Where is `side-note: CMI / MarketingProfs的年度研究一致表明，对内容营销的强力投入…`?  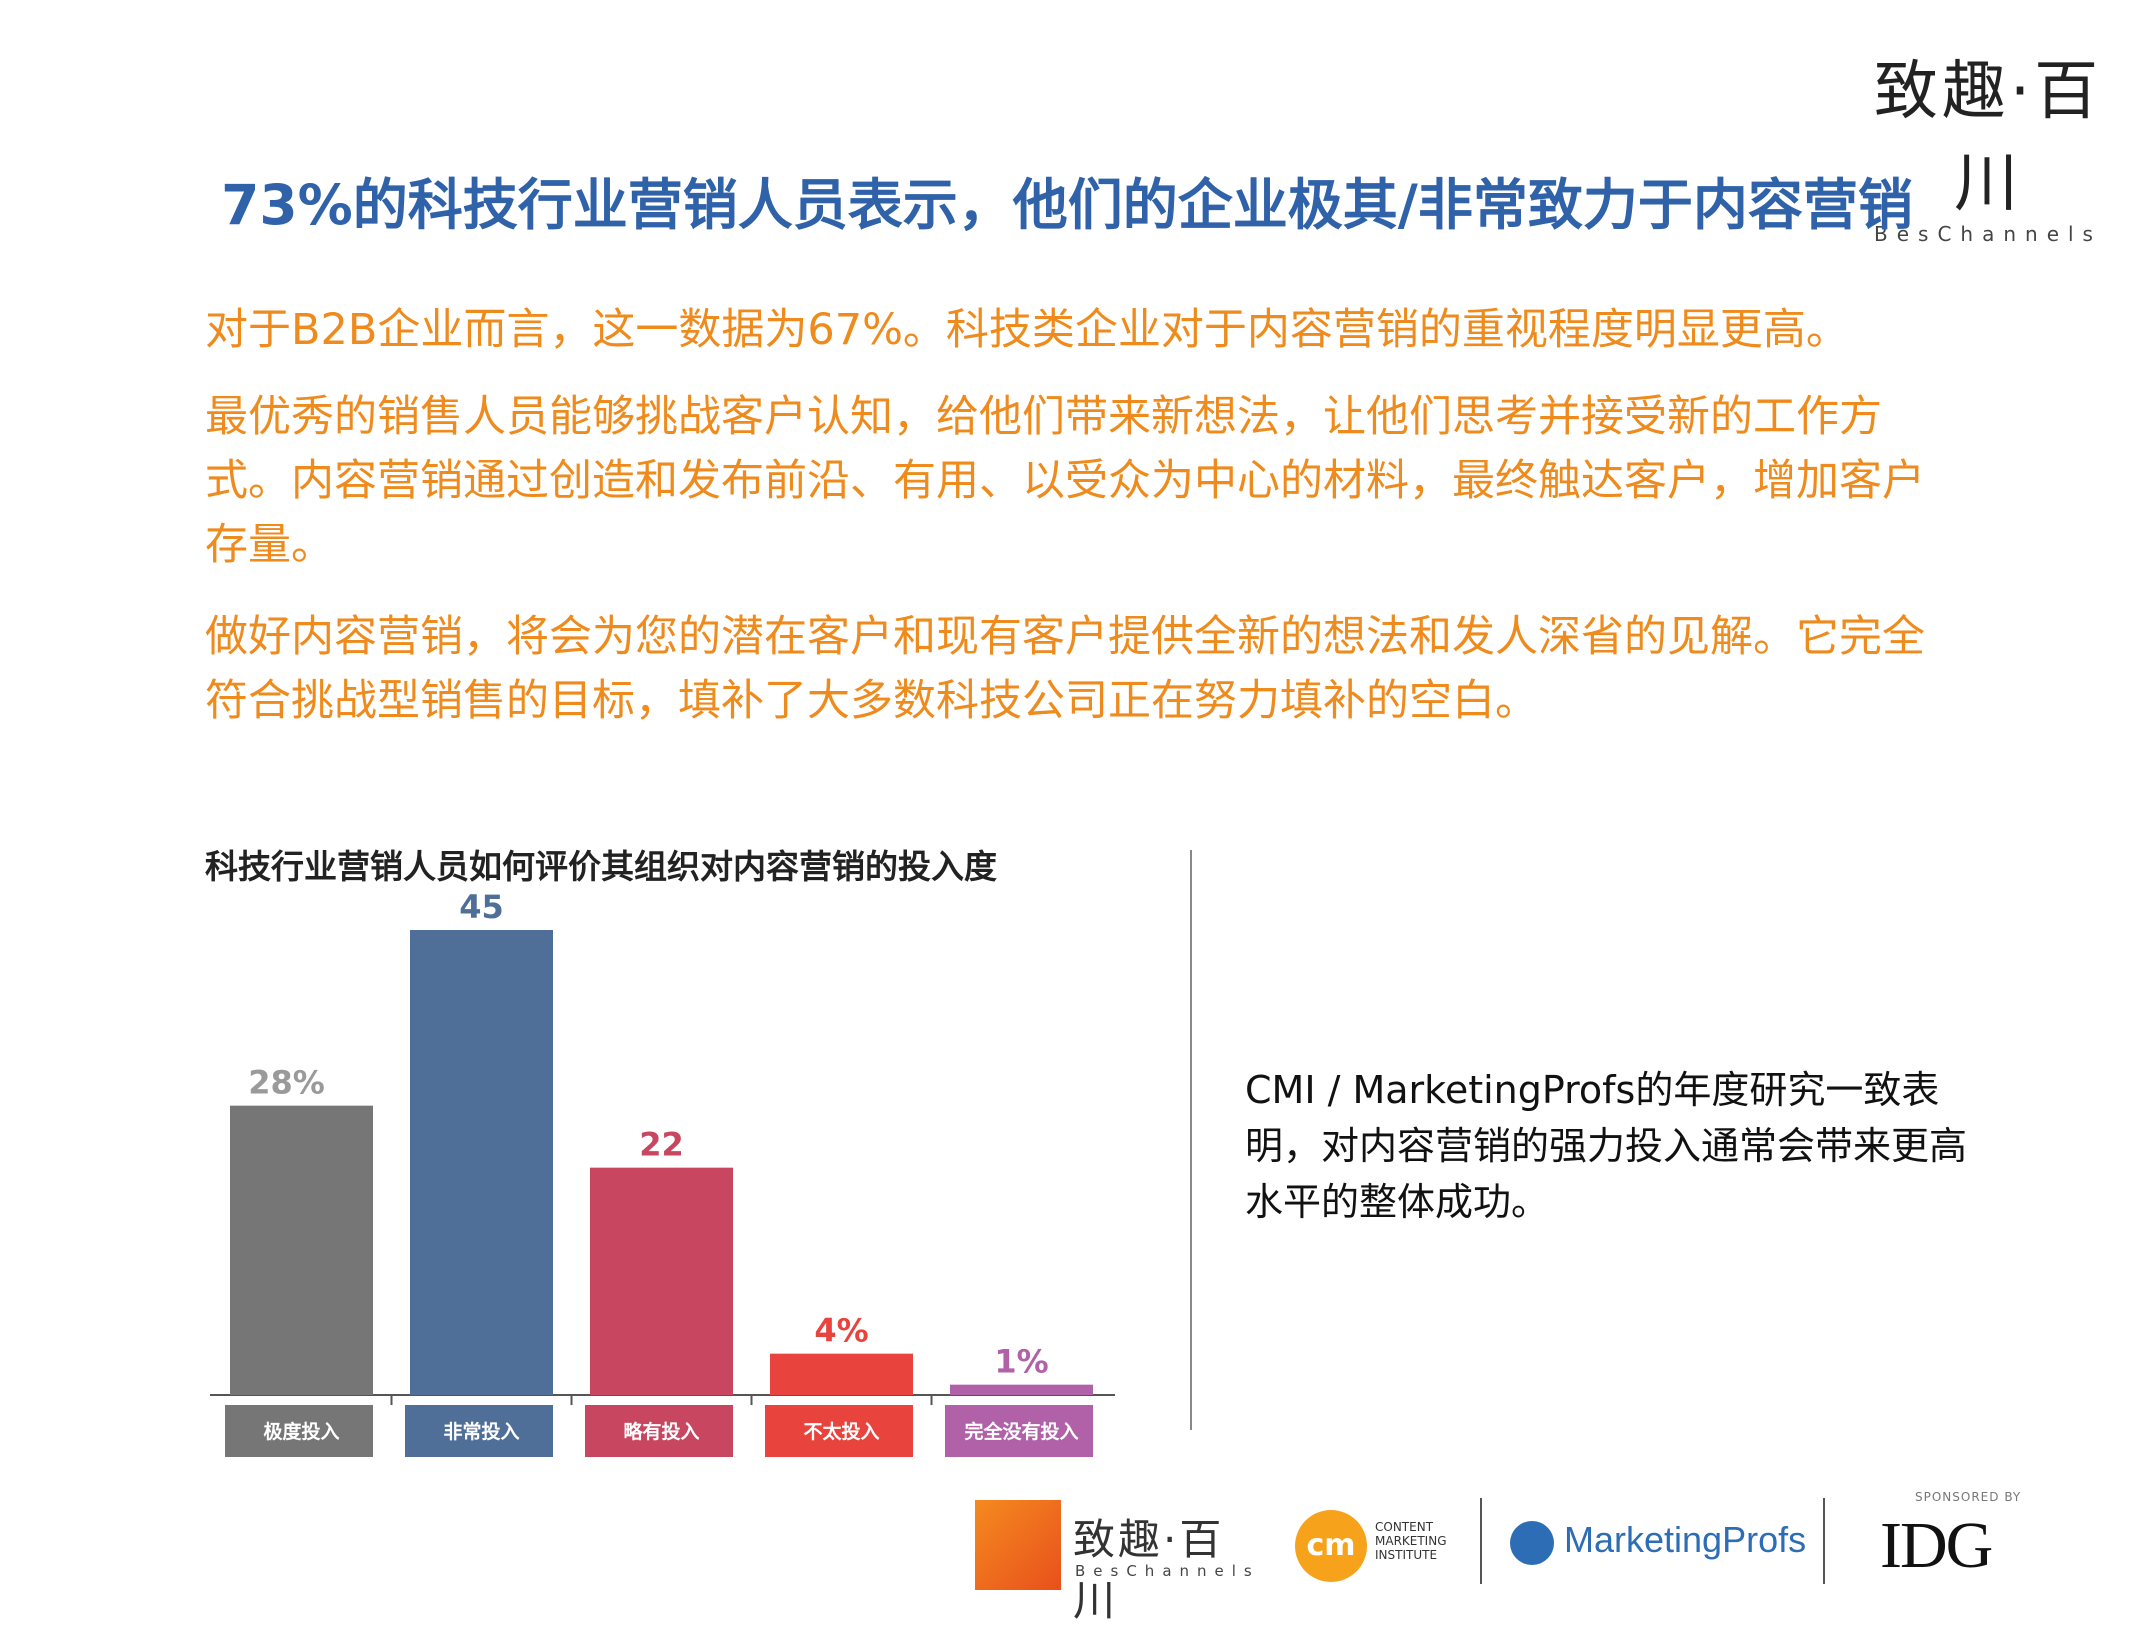
side-note: CMI / MarketingProfs的年度研究一致表明，对内容营销的强力投入… is located at coordinates (1606, 1146).